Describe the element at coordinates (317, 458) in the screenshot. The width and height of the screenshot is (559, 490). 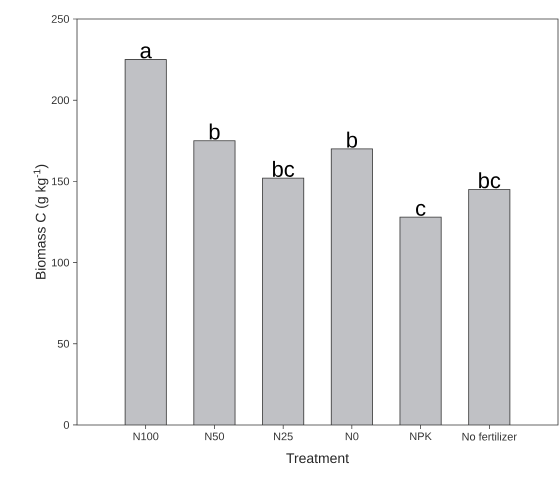
I see `x-axis-title: Treatment` at that location.